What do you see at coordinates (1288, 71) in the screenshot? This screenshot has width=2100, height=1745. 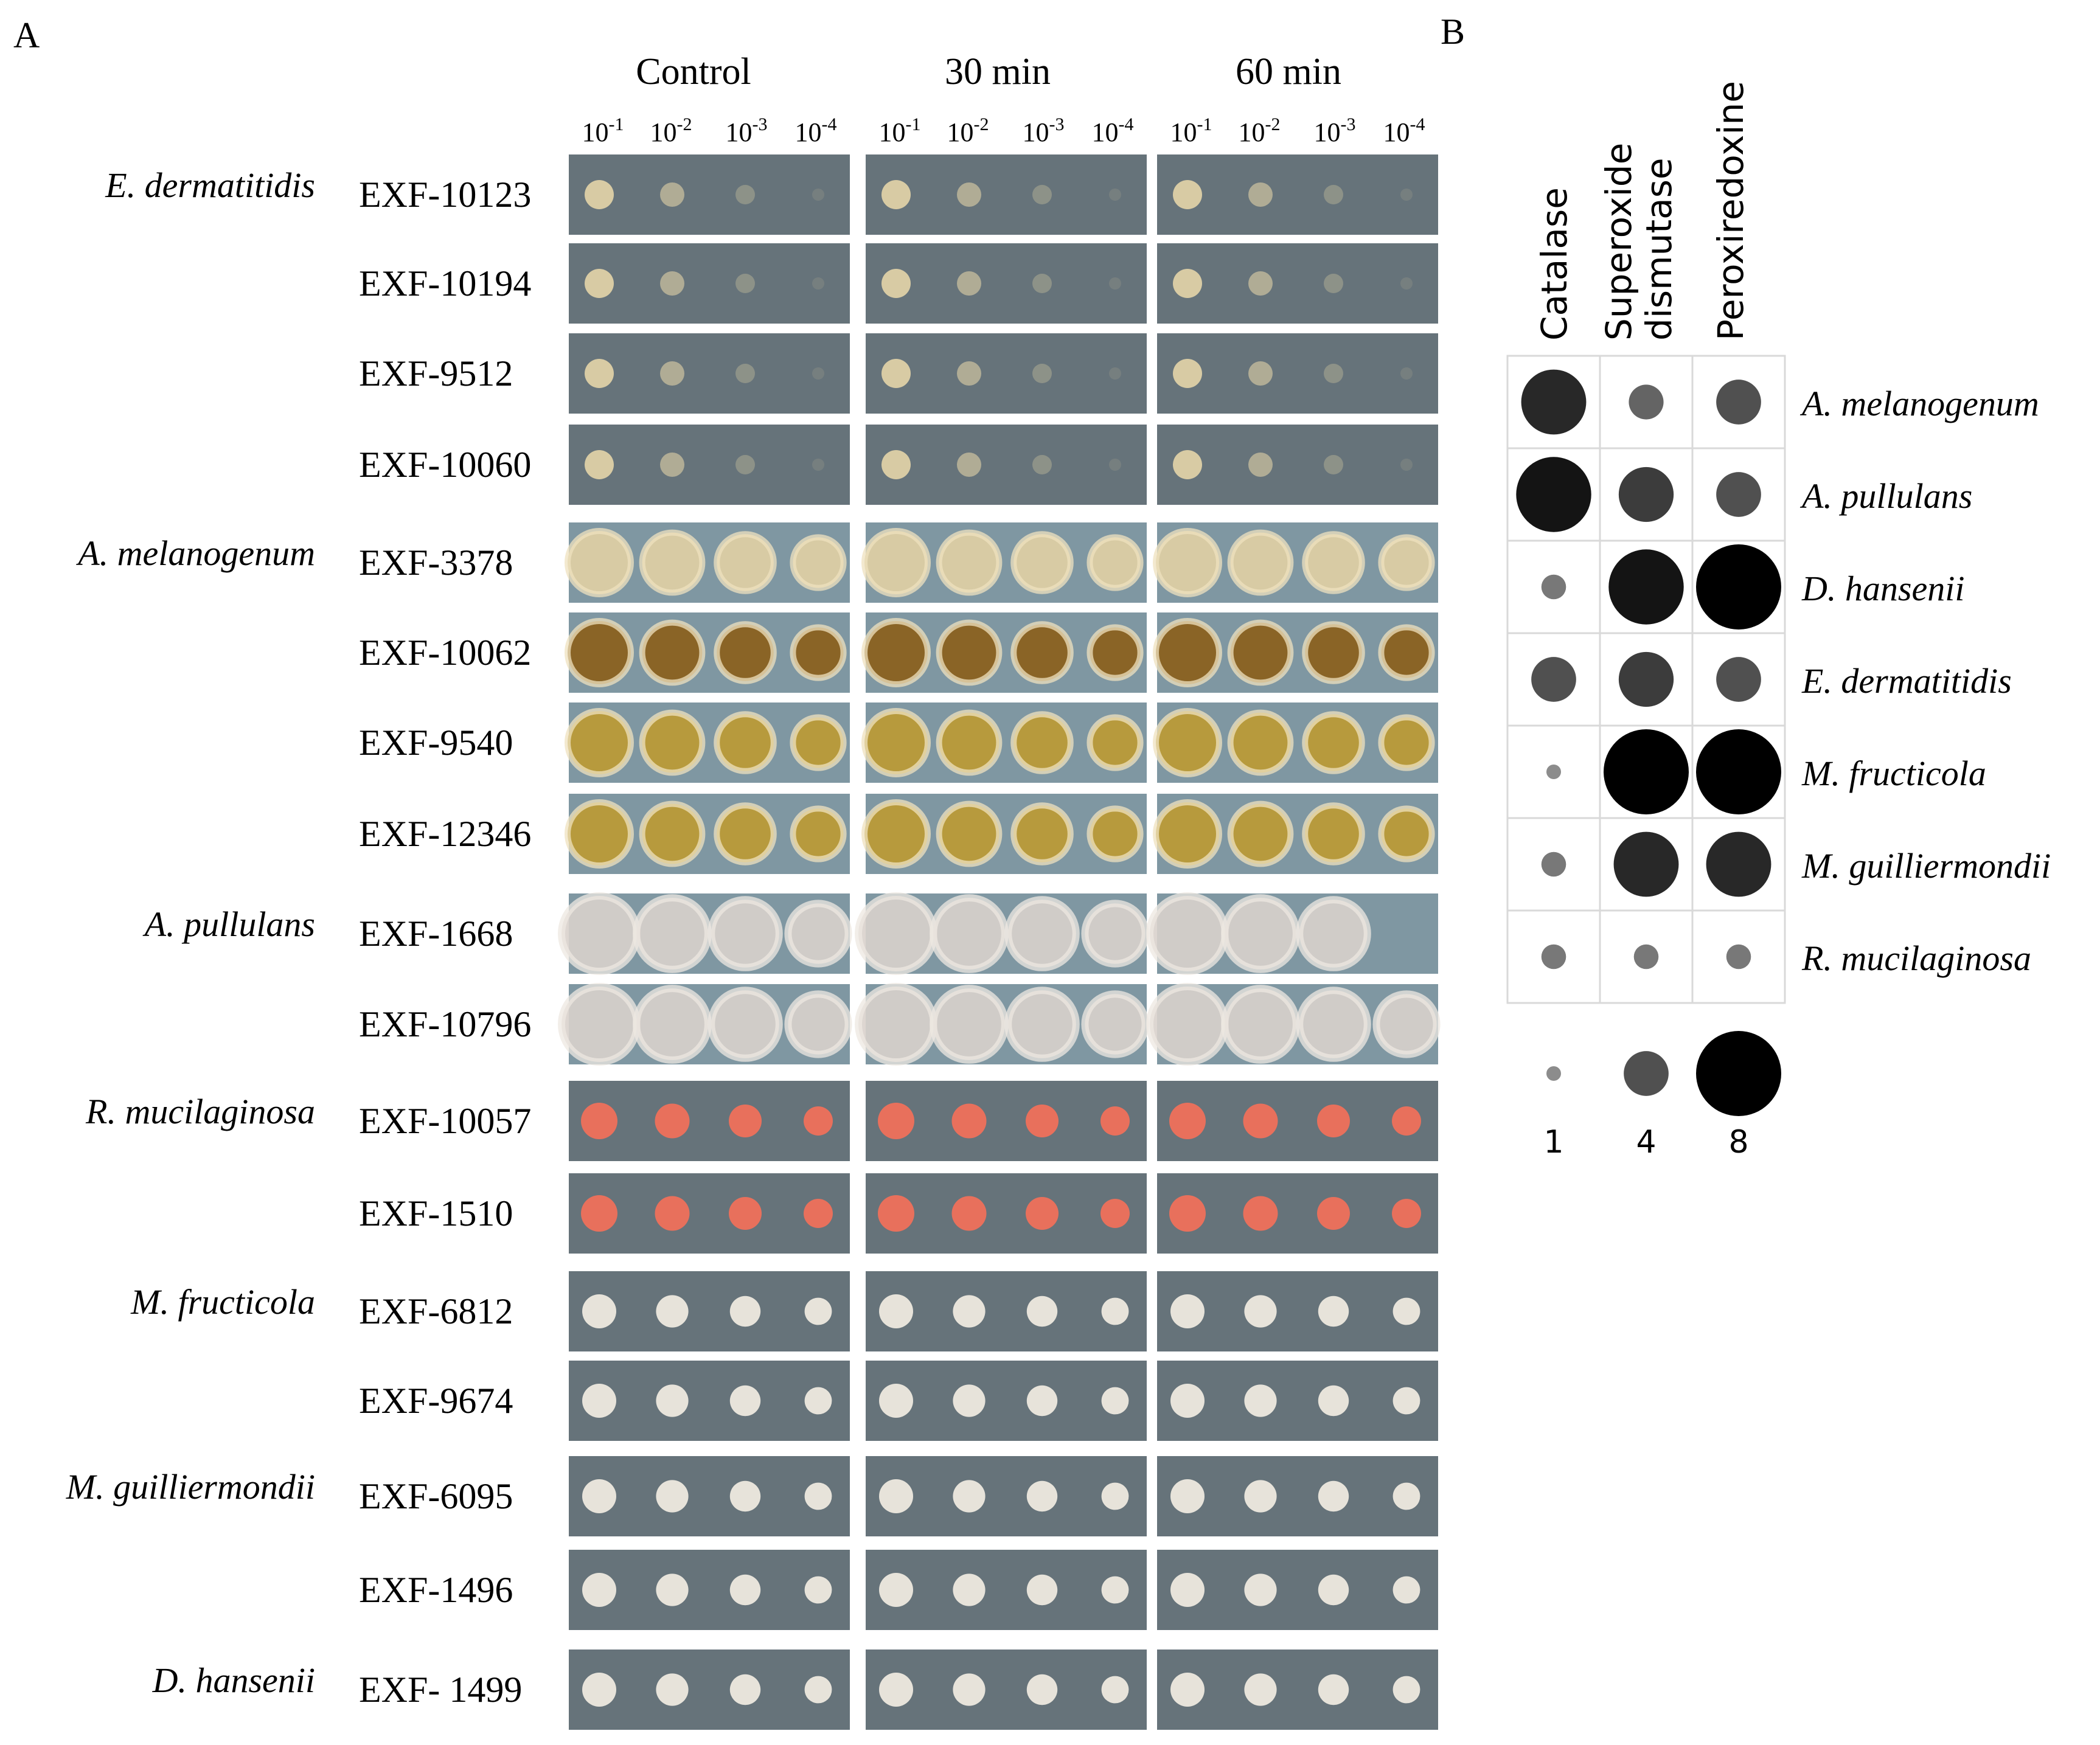 I see `condition-label: 60 min` at bounding box center [1288, 71].